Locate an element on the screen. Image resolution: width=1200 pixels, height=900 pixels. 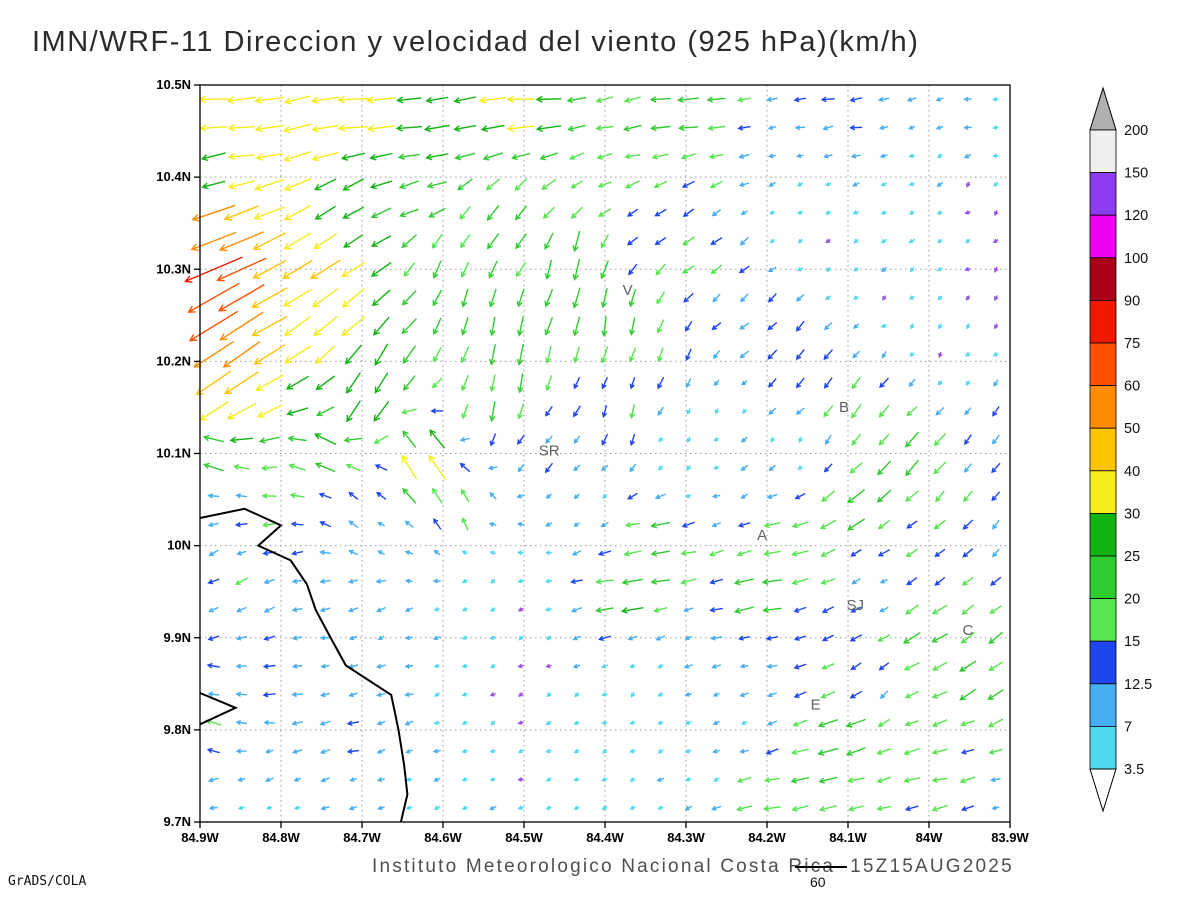
lon-tick-label: 84.6W is located at coordinates (443, 837).